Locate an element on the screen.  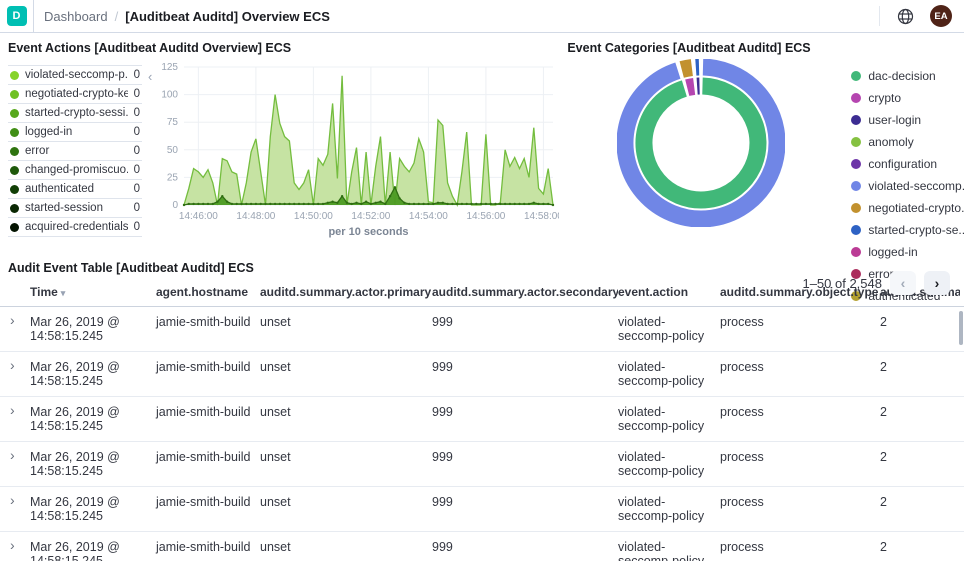
legend-item: authenticated is located at coordinates (907, 296).